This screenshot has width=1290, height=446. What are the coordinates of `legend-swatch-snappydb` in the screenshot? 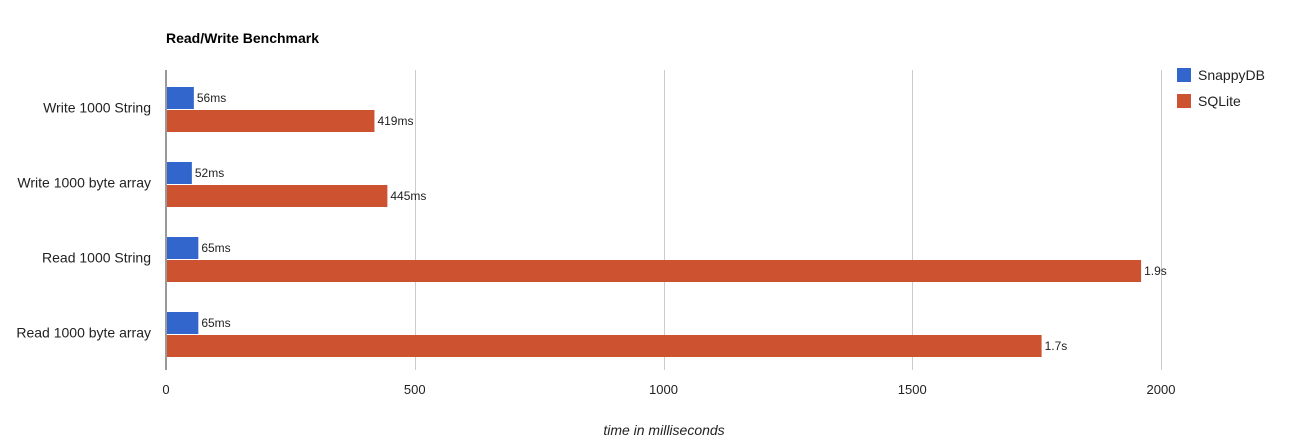 It's located at (1184, 75).